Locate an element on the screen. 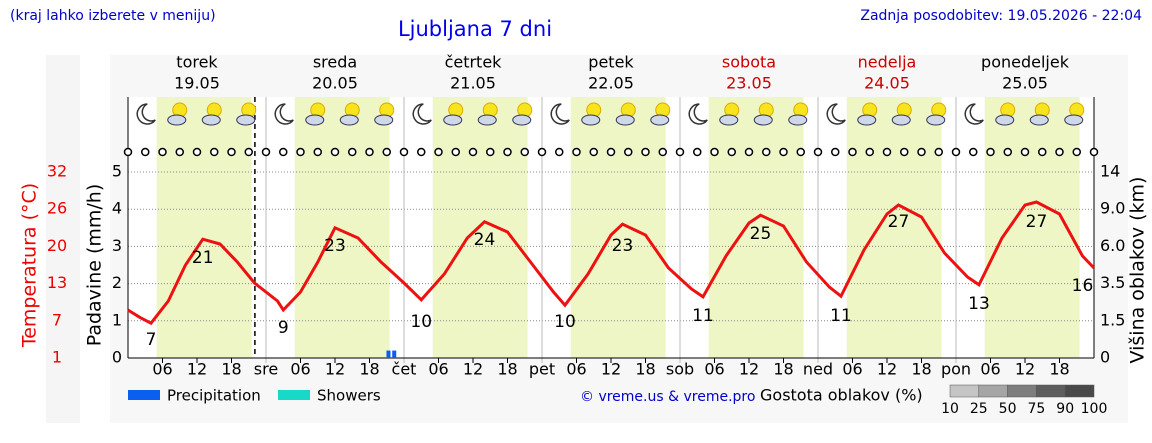 The width and height of the screenshot is (1152, 443). temperature-label: 13 is located at coordinates (979, 304).